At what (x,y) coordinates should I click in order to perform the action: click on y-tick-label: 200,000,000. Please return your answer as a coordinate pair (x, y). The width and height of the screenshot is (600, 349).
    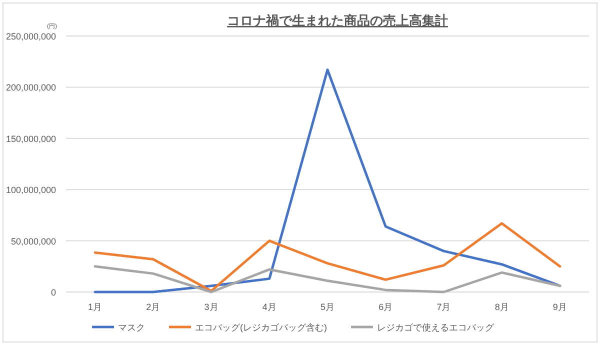
    Looking at the image, I should click on (31, 87).